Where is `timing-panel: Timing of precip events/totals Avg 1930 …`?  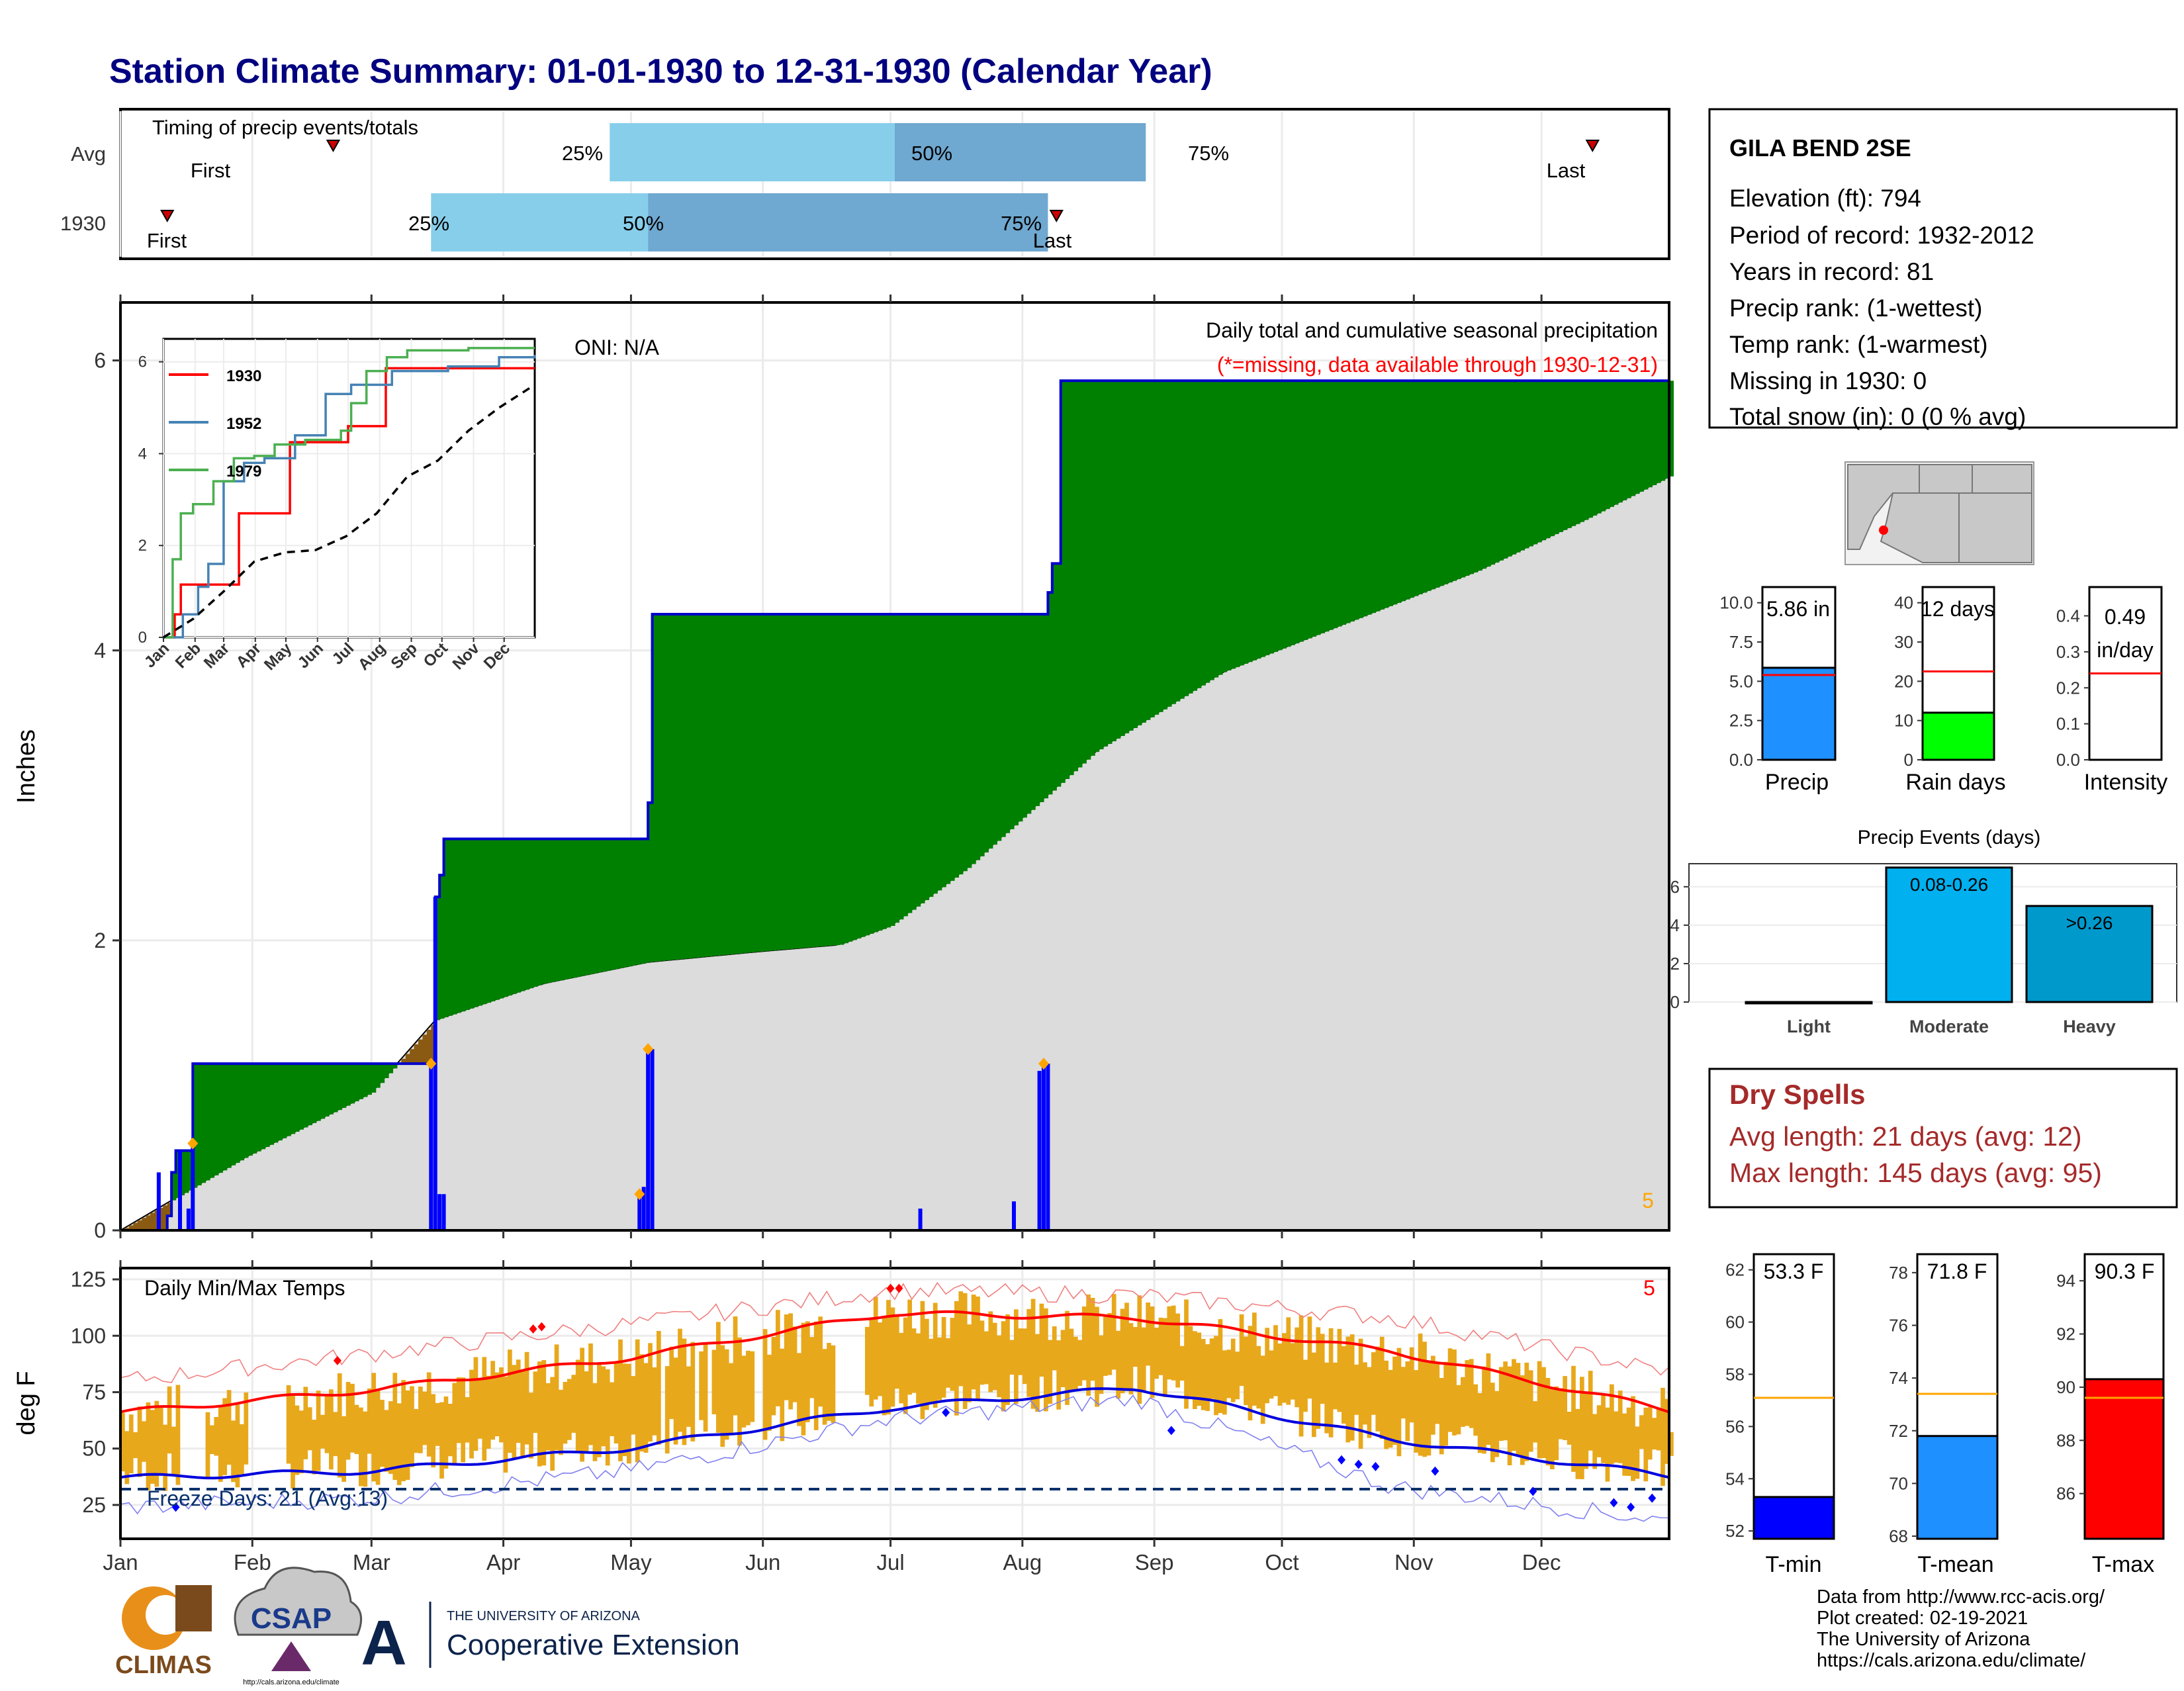 timing-panel: Timing of precip events/totals Avg 1930 … is located at coordinates (865, 184).